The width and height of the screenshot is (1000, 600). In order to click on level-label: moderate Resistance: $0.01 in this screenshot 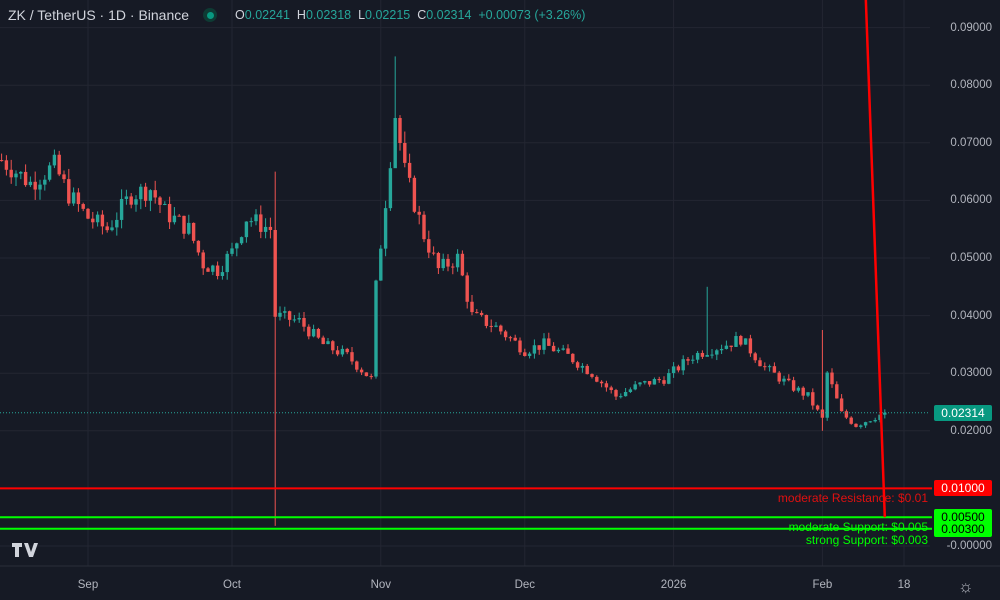, I will do `click(852, 498)`.